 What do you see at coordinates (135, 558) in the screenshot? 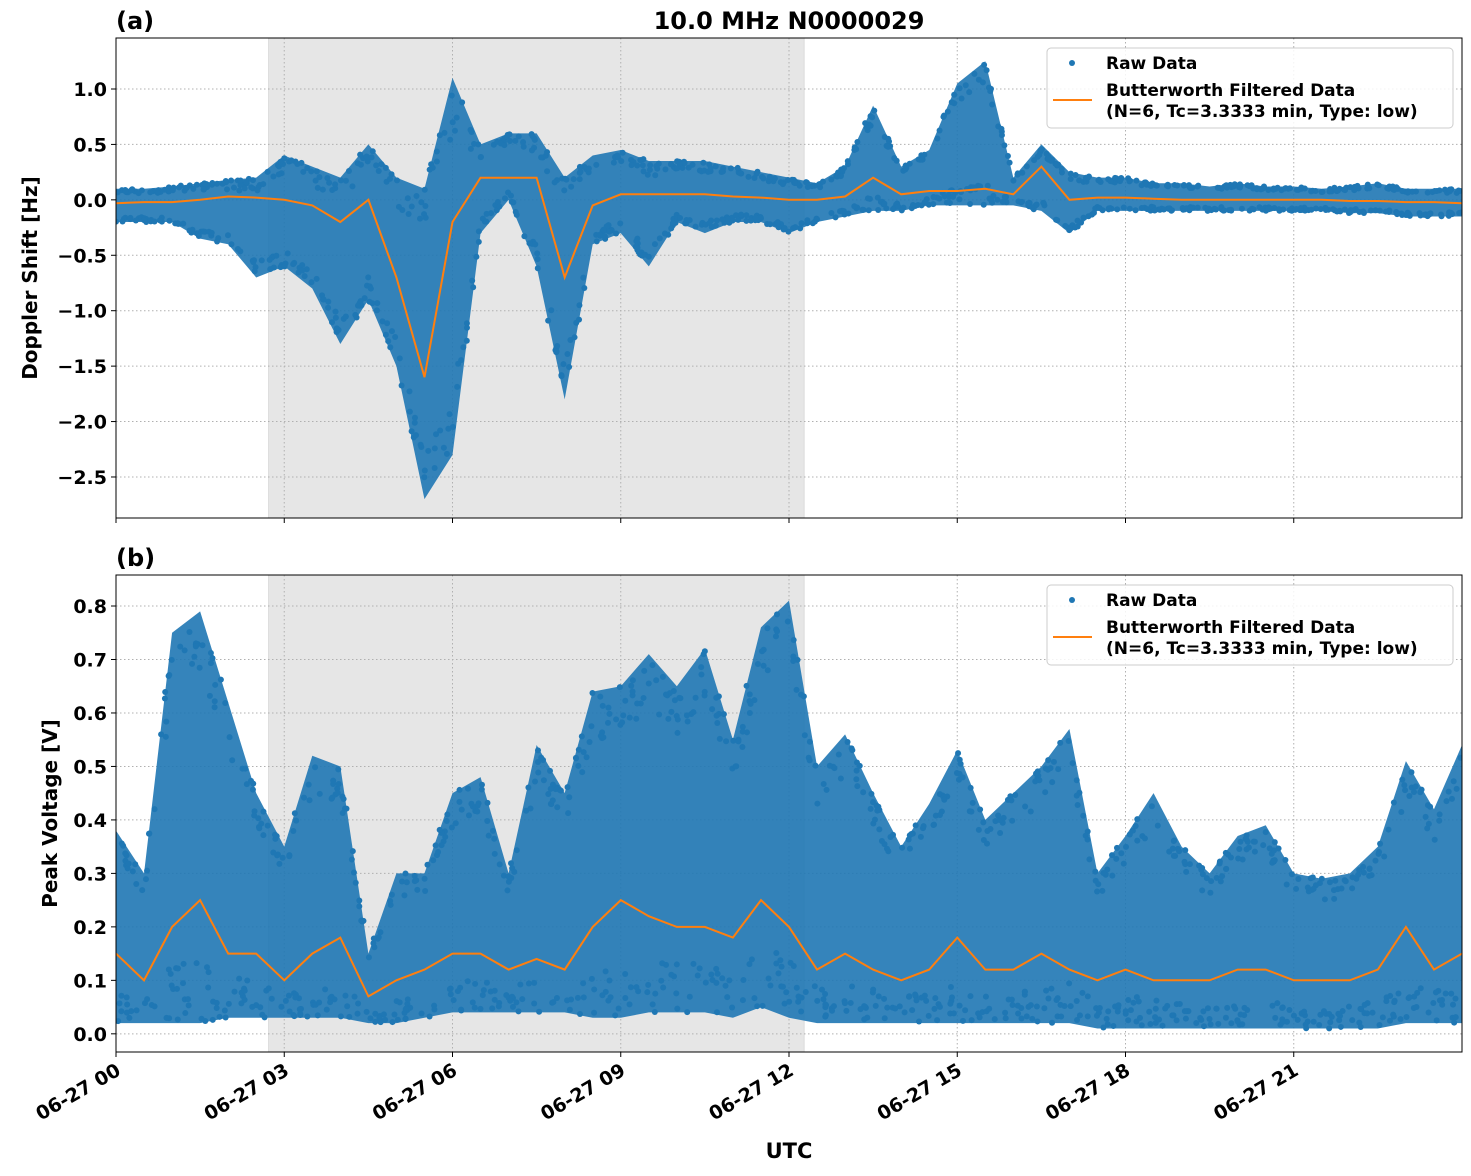
I see `panel-label: (b)` at bounding box center [135, 558].